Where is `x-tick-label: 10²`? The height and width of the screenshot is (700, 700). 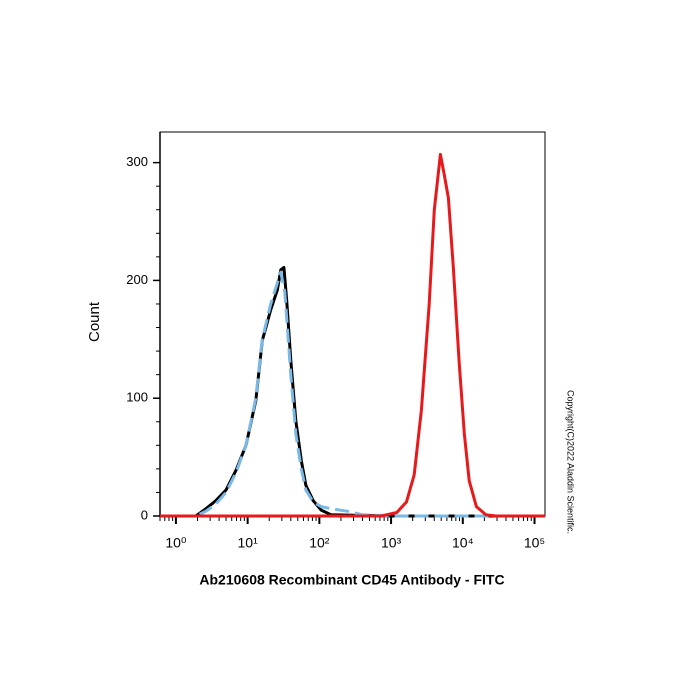
x-tick-label: 10² is located at coordinates (319, 543).